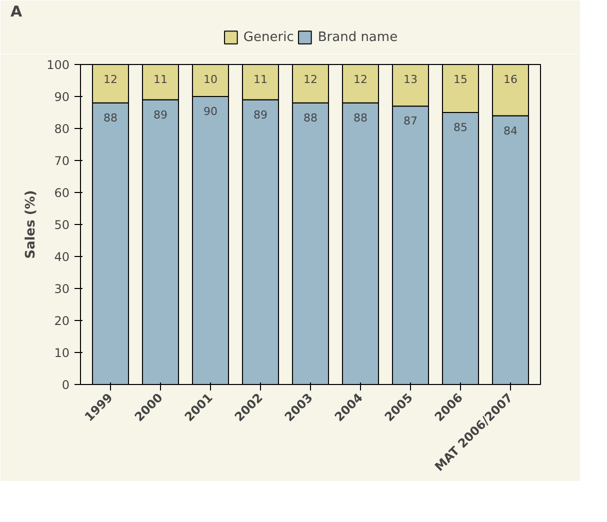 This screenshot has height=522, width=607. Describe the element at coordinates (211, 111) in the screenshot. I see `data-label: 90` at that location.